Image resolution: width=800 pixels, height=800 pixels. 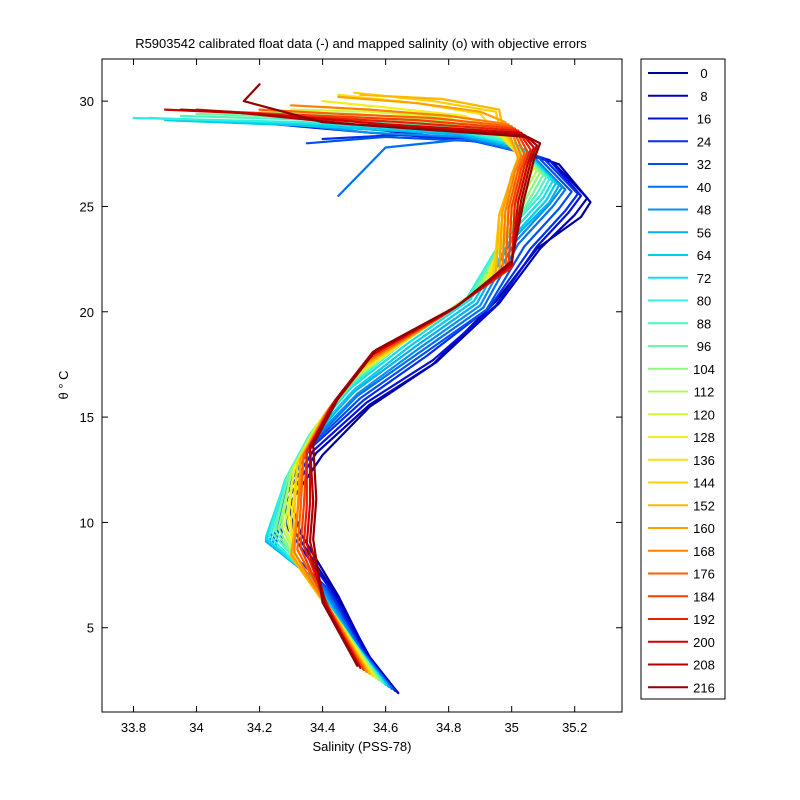 I want to click on y-tick-label: 25, so click(x=87, y=206).